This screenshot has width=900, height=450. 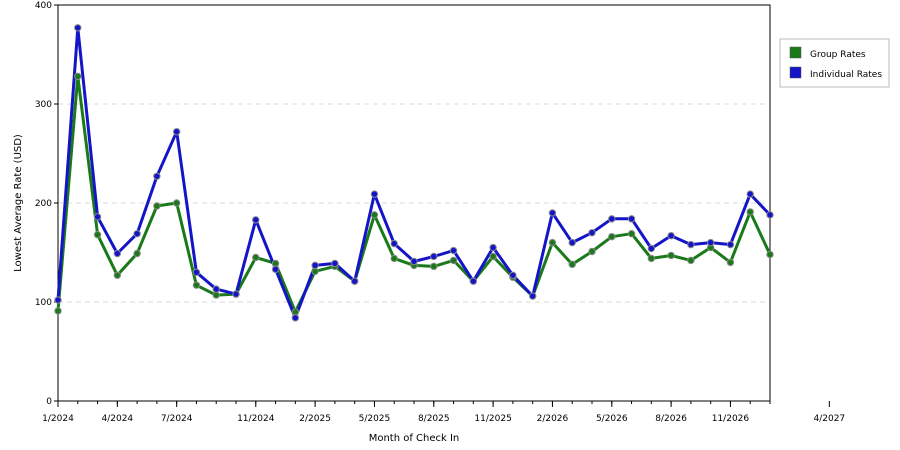 What do you see at coordinates (58, 419) in the screenshot?
I see `x-tick-label: 1/2024` at bounding box center [58, 419].